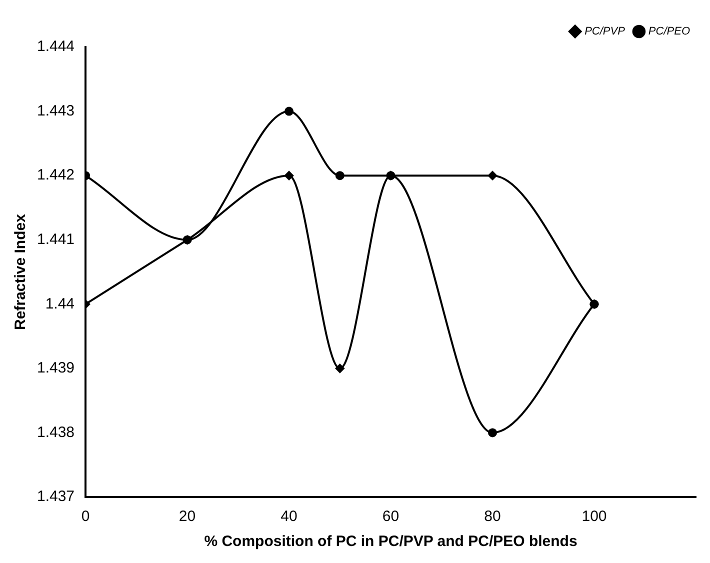 The image size is (710, 563). Describe the element at coordinates (60, 303) in the screenshot. I see `y-tick-label: 1.44` at that location.